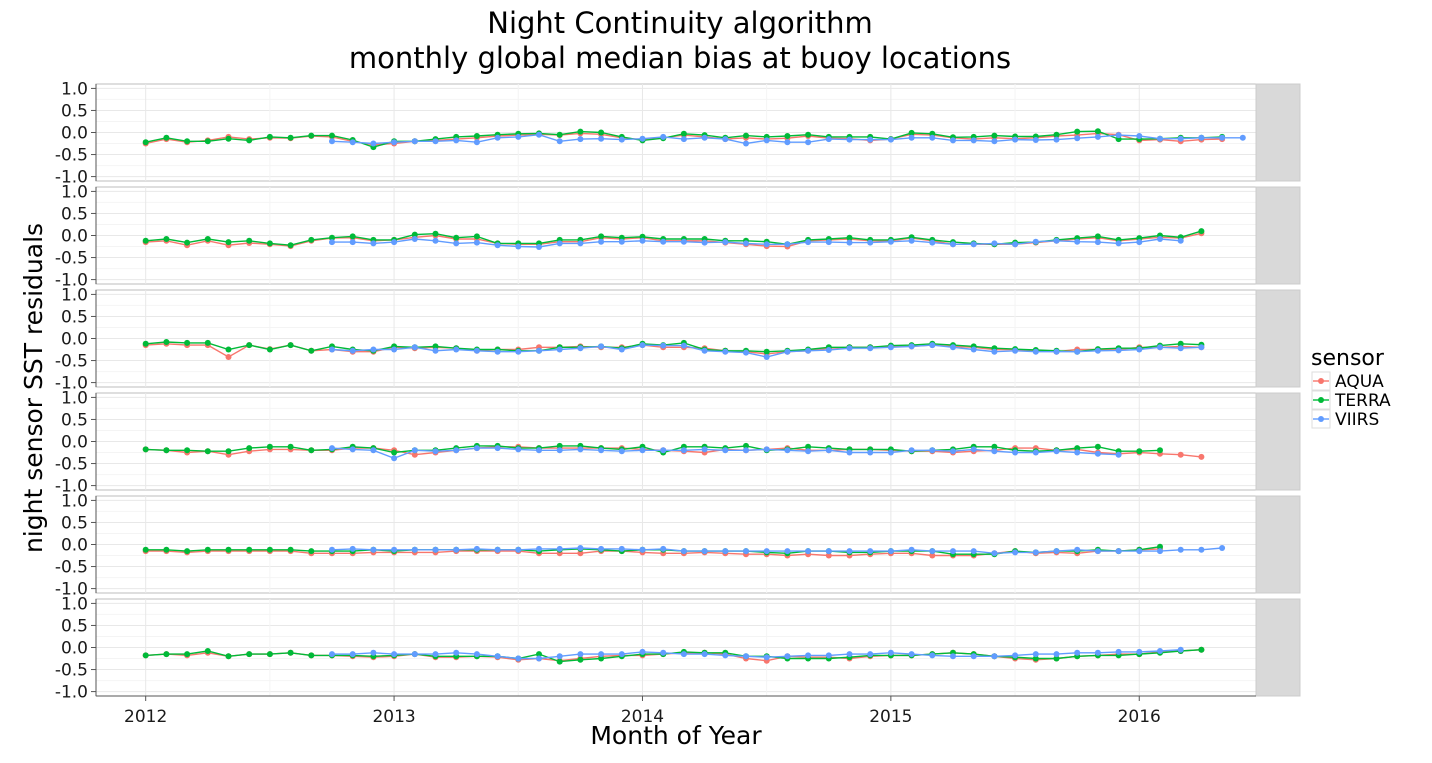  What do you see at coordinates (74, 192) in the screenshot?
I see `y-tick-label: 1.0` at bounding box center [74, 192].